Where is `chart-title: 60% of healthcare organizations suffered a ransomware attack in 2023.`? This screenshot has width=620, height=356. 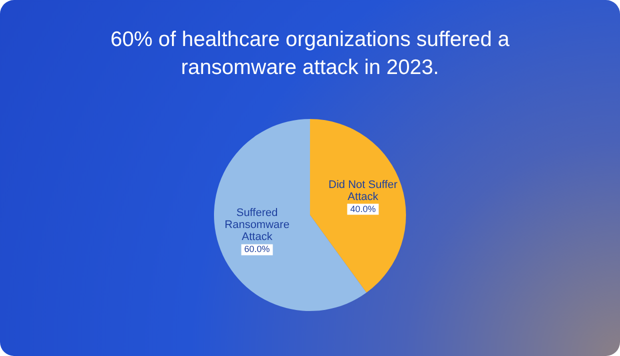 chart-title: 60% of healthcare organizations suffered a ransomware attack in 2023. is located at coordinates (310, 54).